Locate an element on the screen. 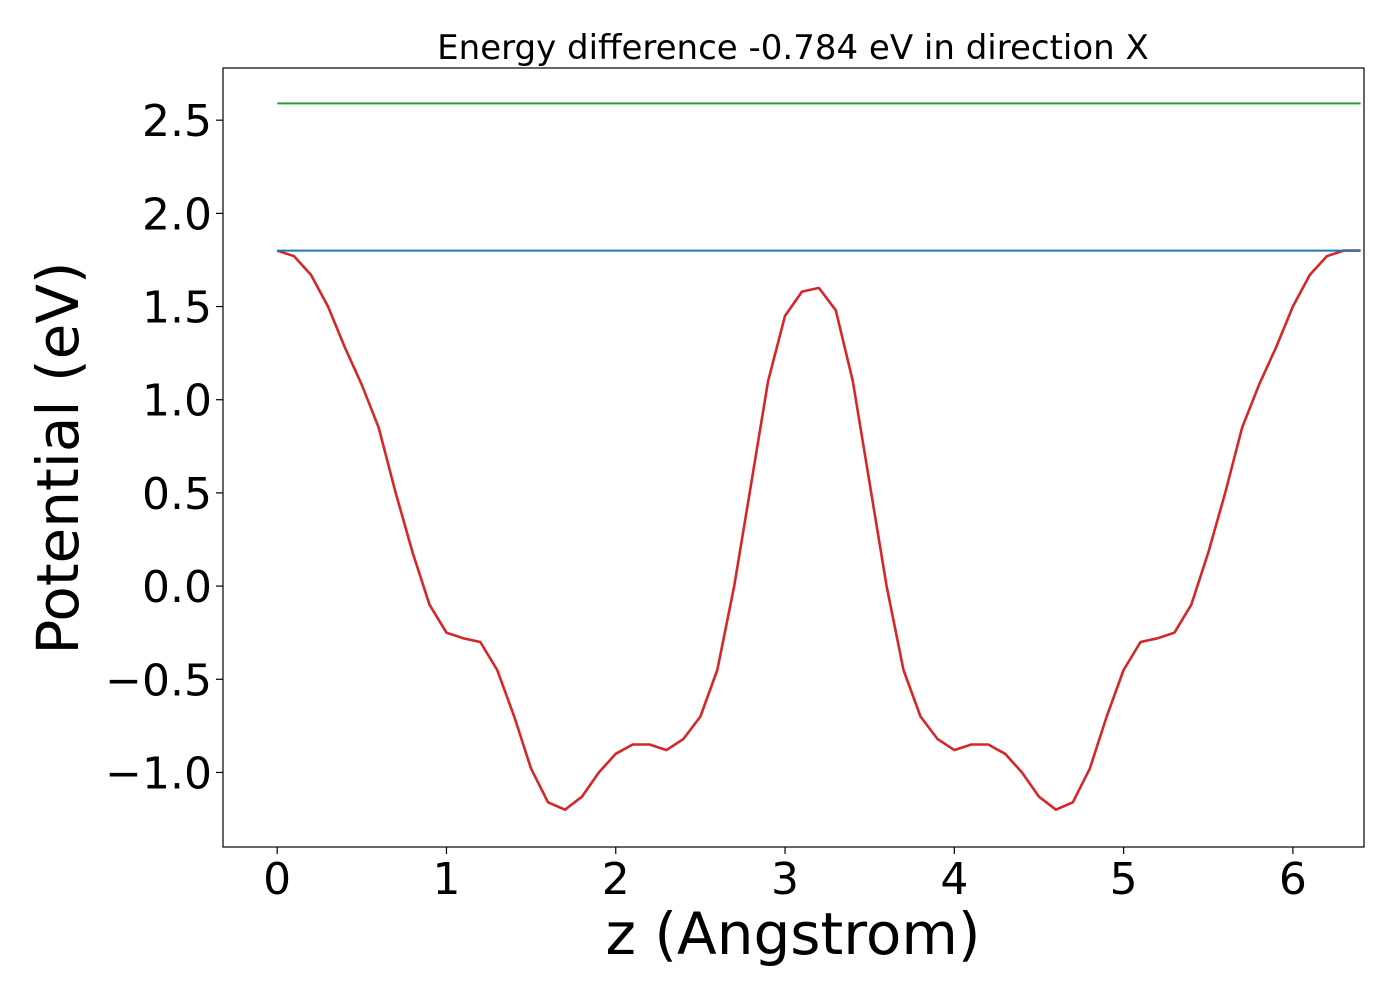 The height and width of the screenshot is (1000, 1400). y-tick-label: 2.5 is located at coordinates (177, 121).